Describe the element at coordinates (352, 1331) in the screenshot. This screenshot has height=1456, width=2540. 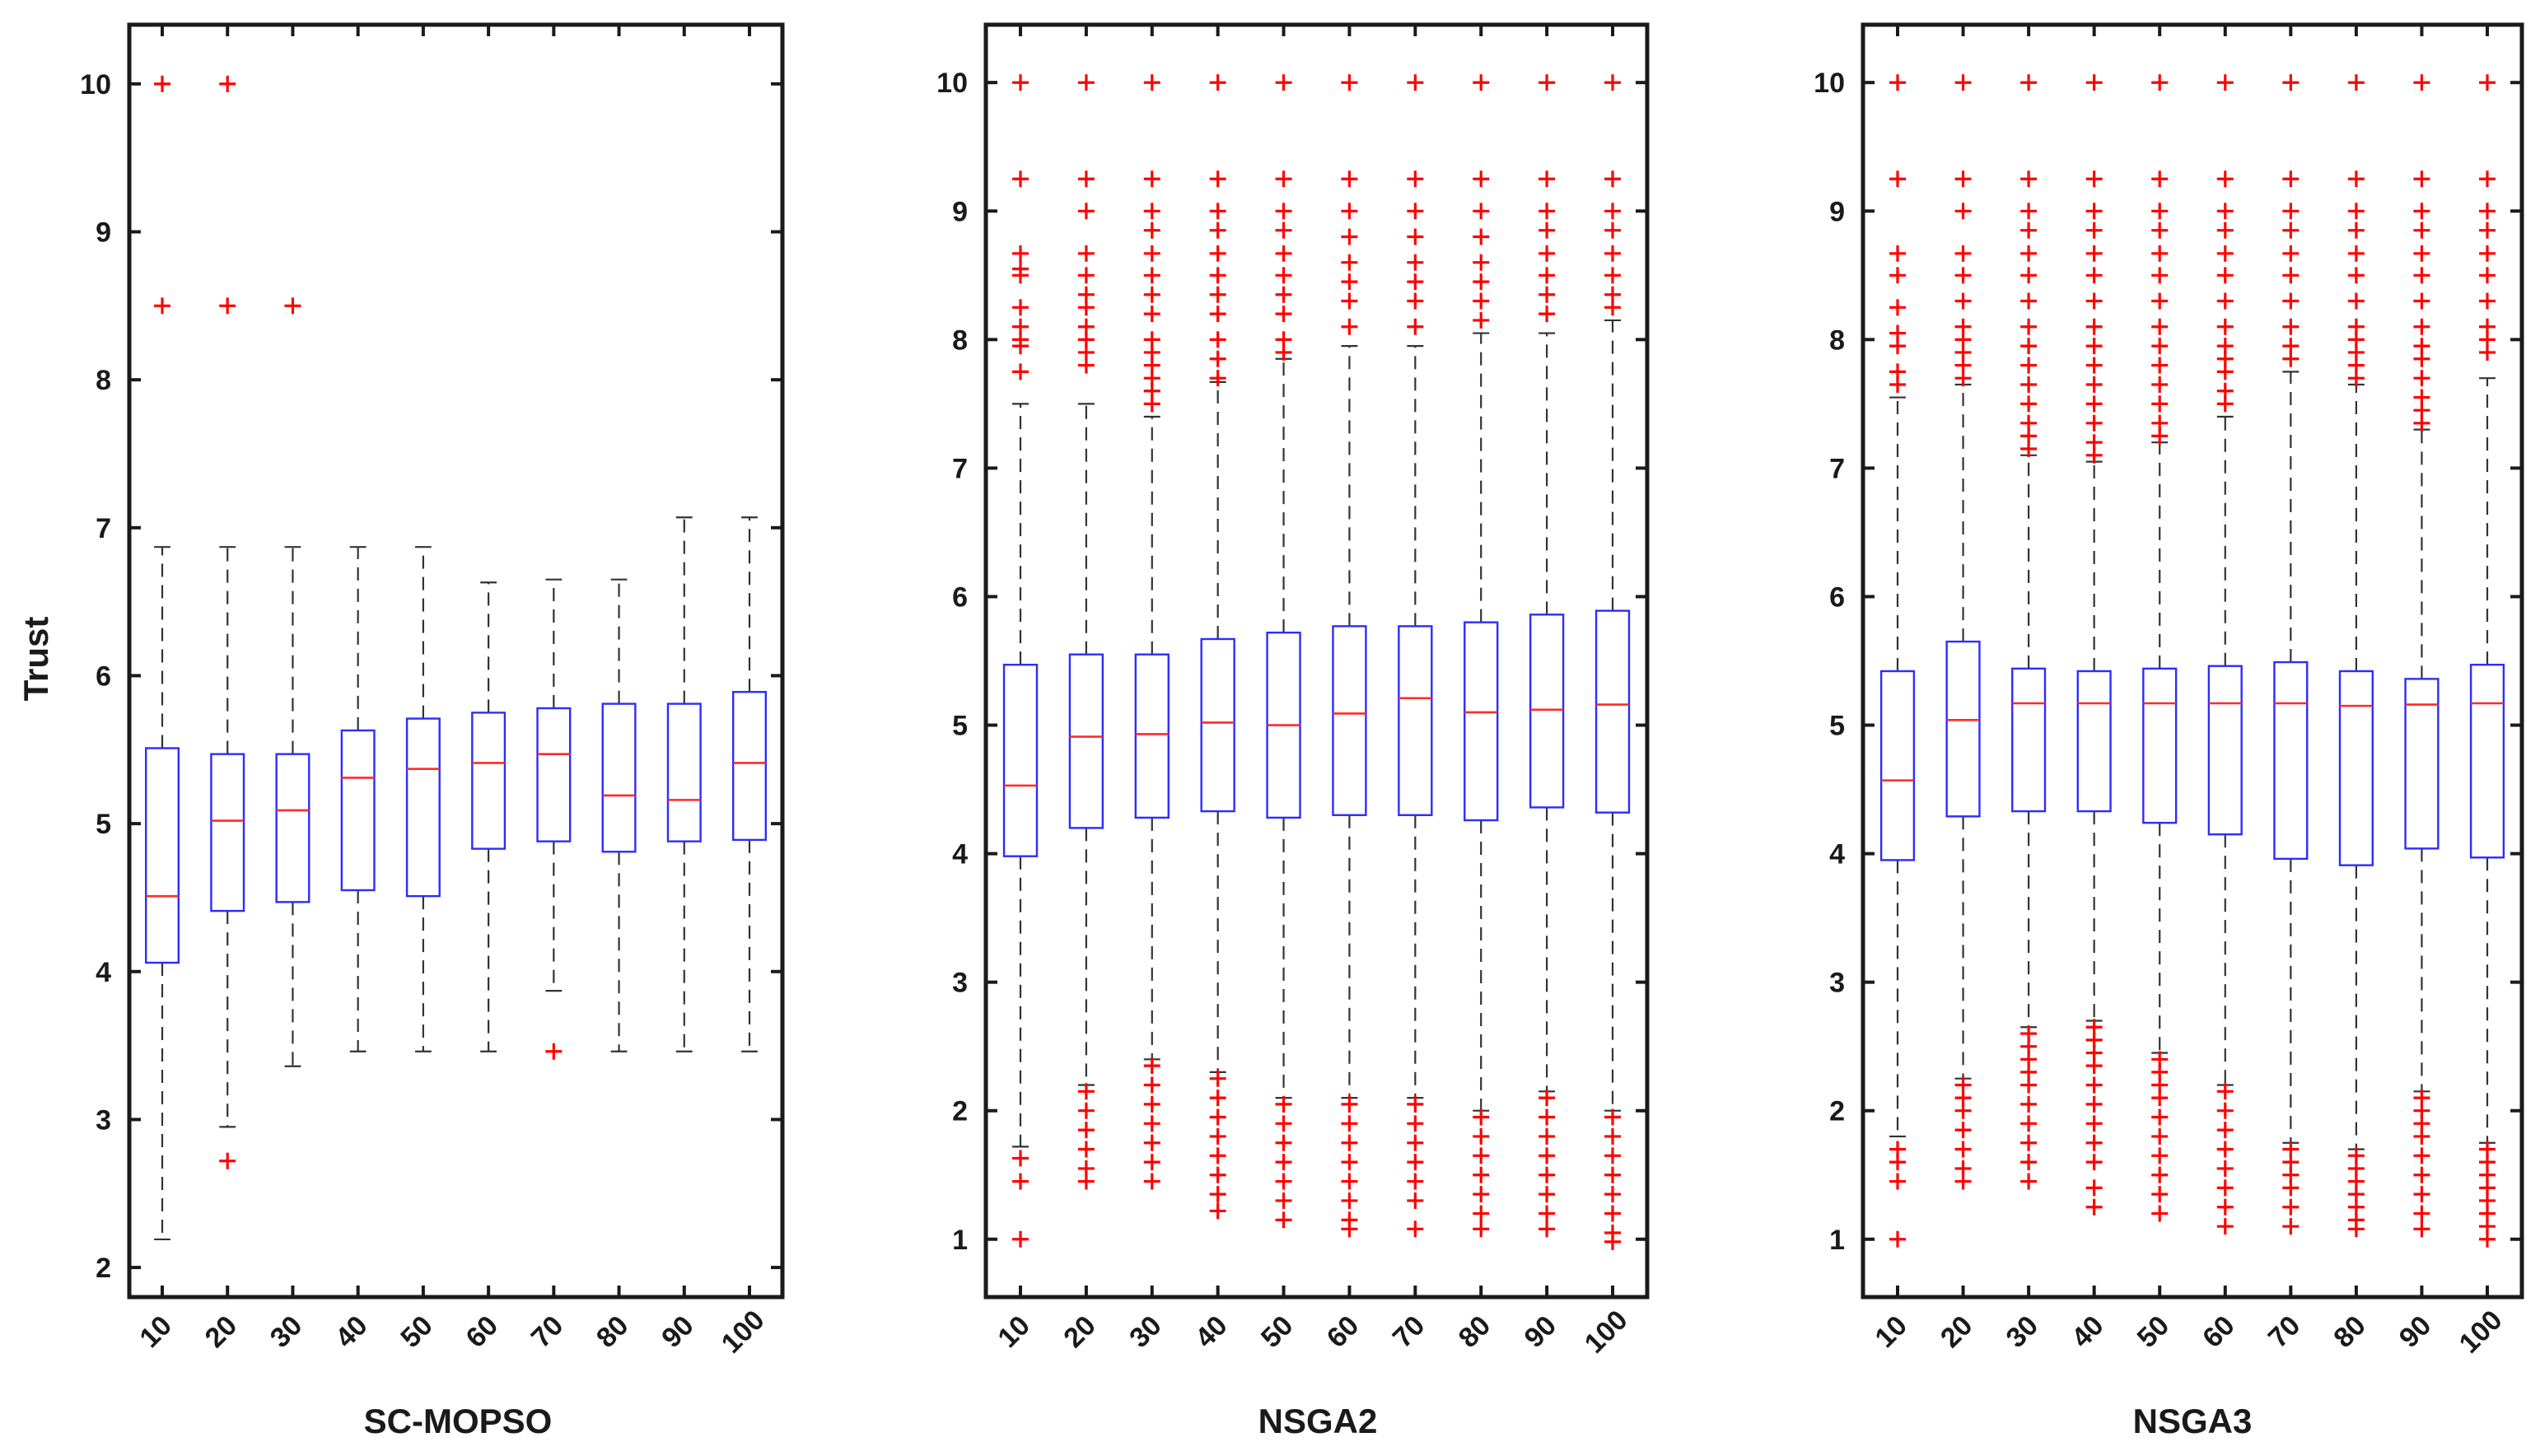
I see `x-tick-label: 40` at that location.